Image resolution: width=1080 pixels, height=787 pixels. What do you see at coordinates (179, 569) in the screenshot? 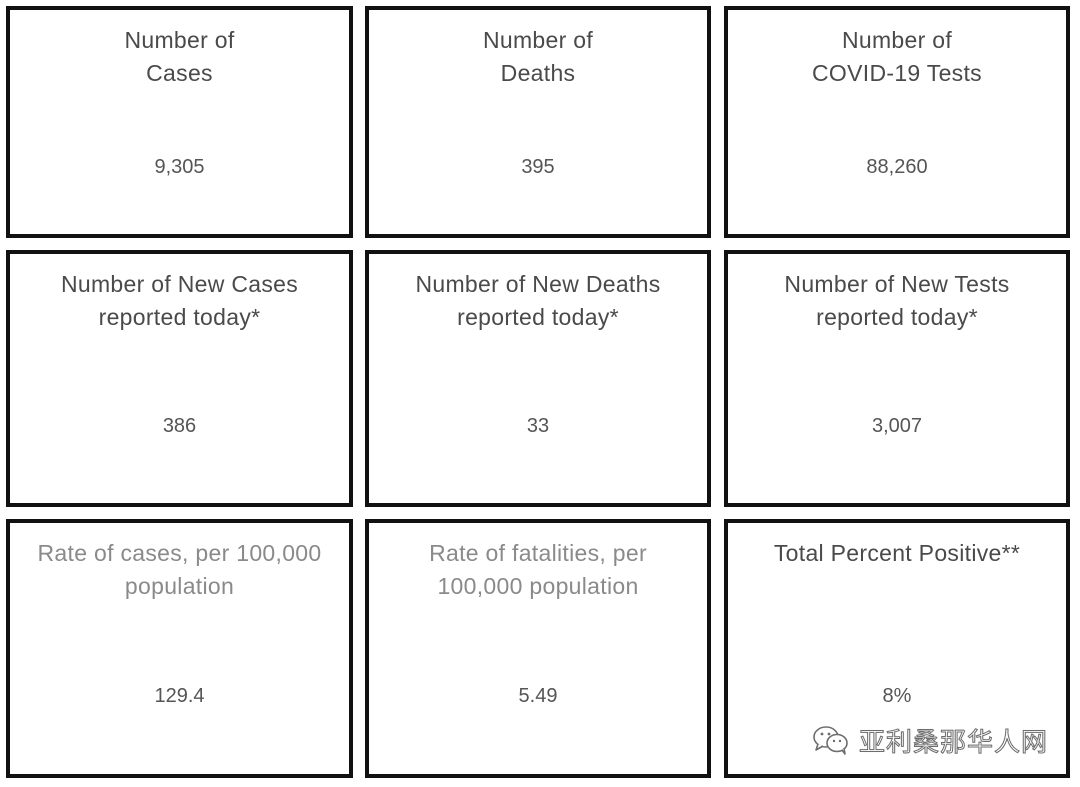
I see `tile-title: Rate of cases, per 100,000 population` at bounding box center [179, 569].